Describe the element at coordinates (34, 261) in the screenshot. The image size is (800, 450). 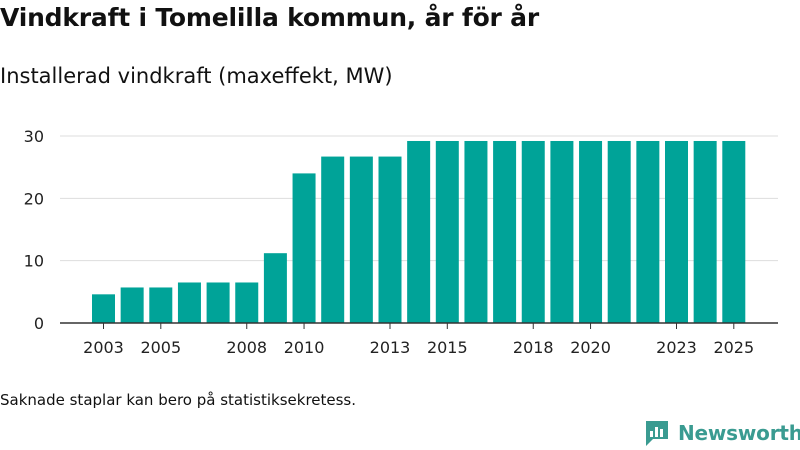
I see `y-tick-label: 10` at that location.